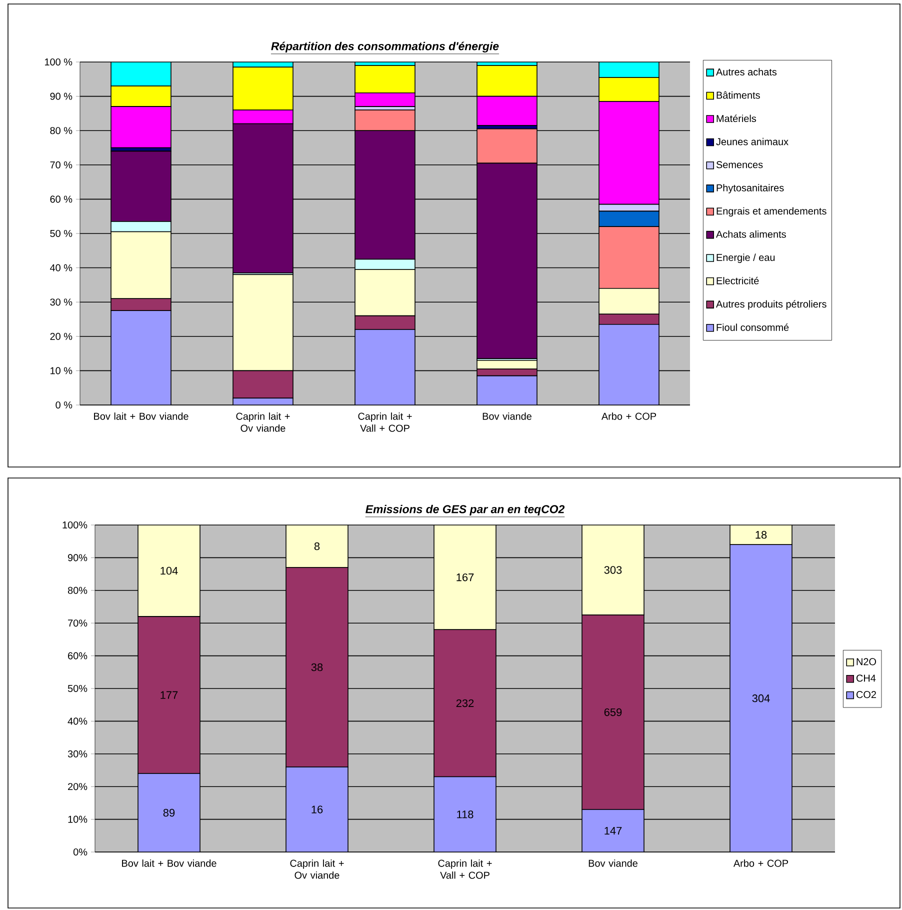 This screenshot has height=910, width=902. What do you see at coordinates (866, 662) in the screenshot?
I see `legend-label: N2O` at bounding box center [866, 662].